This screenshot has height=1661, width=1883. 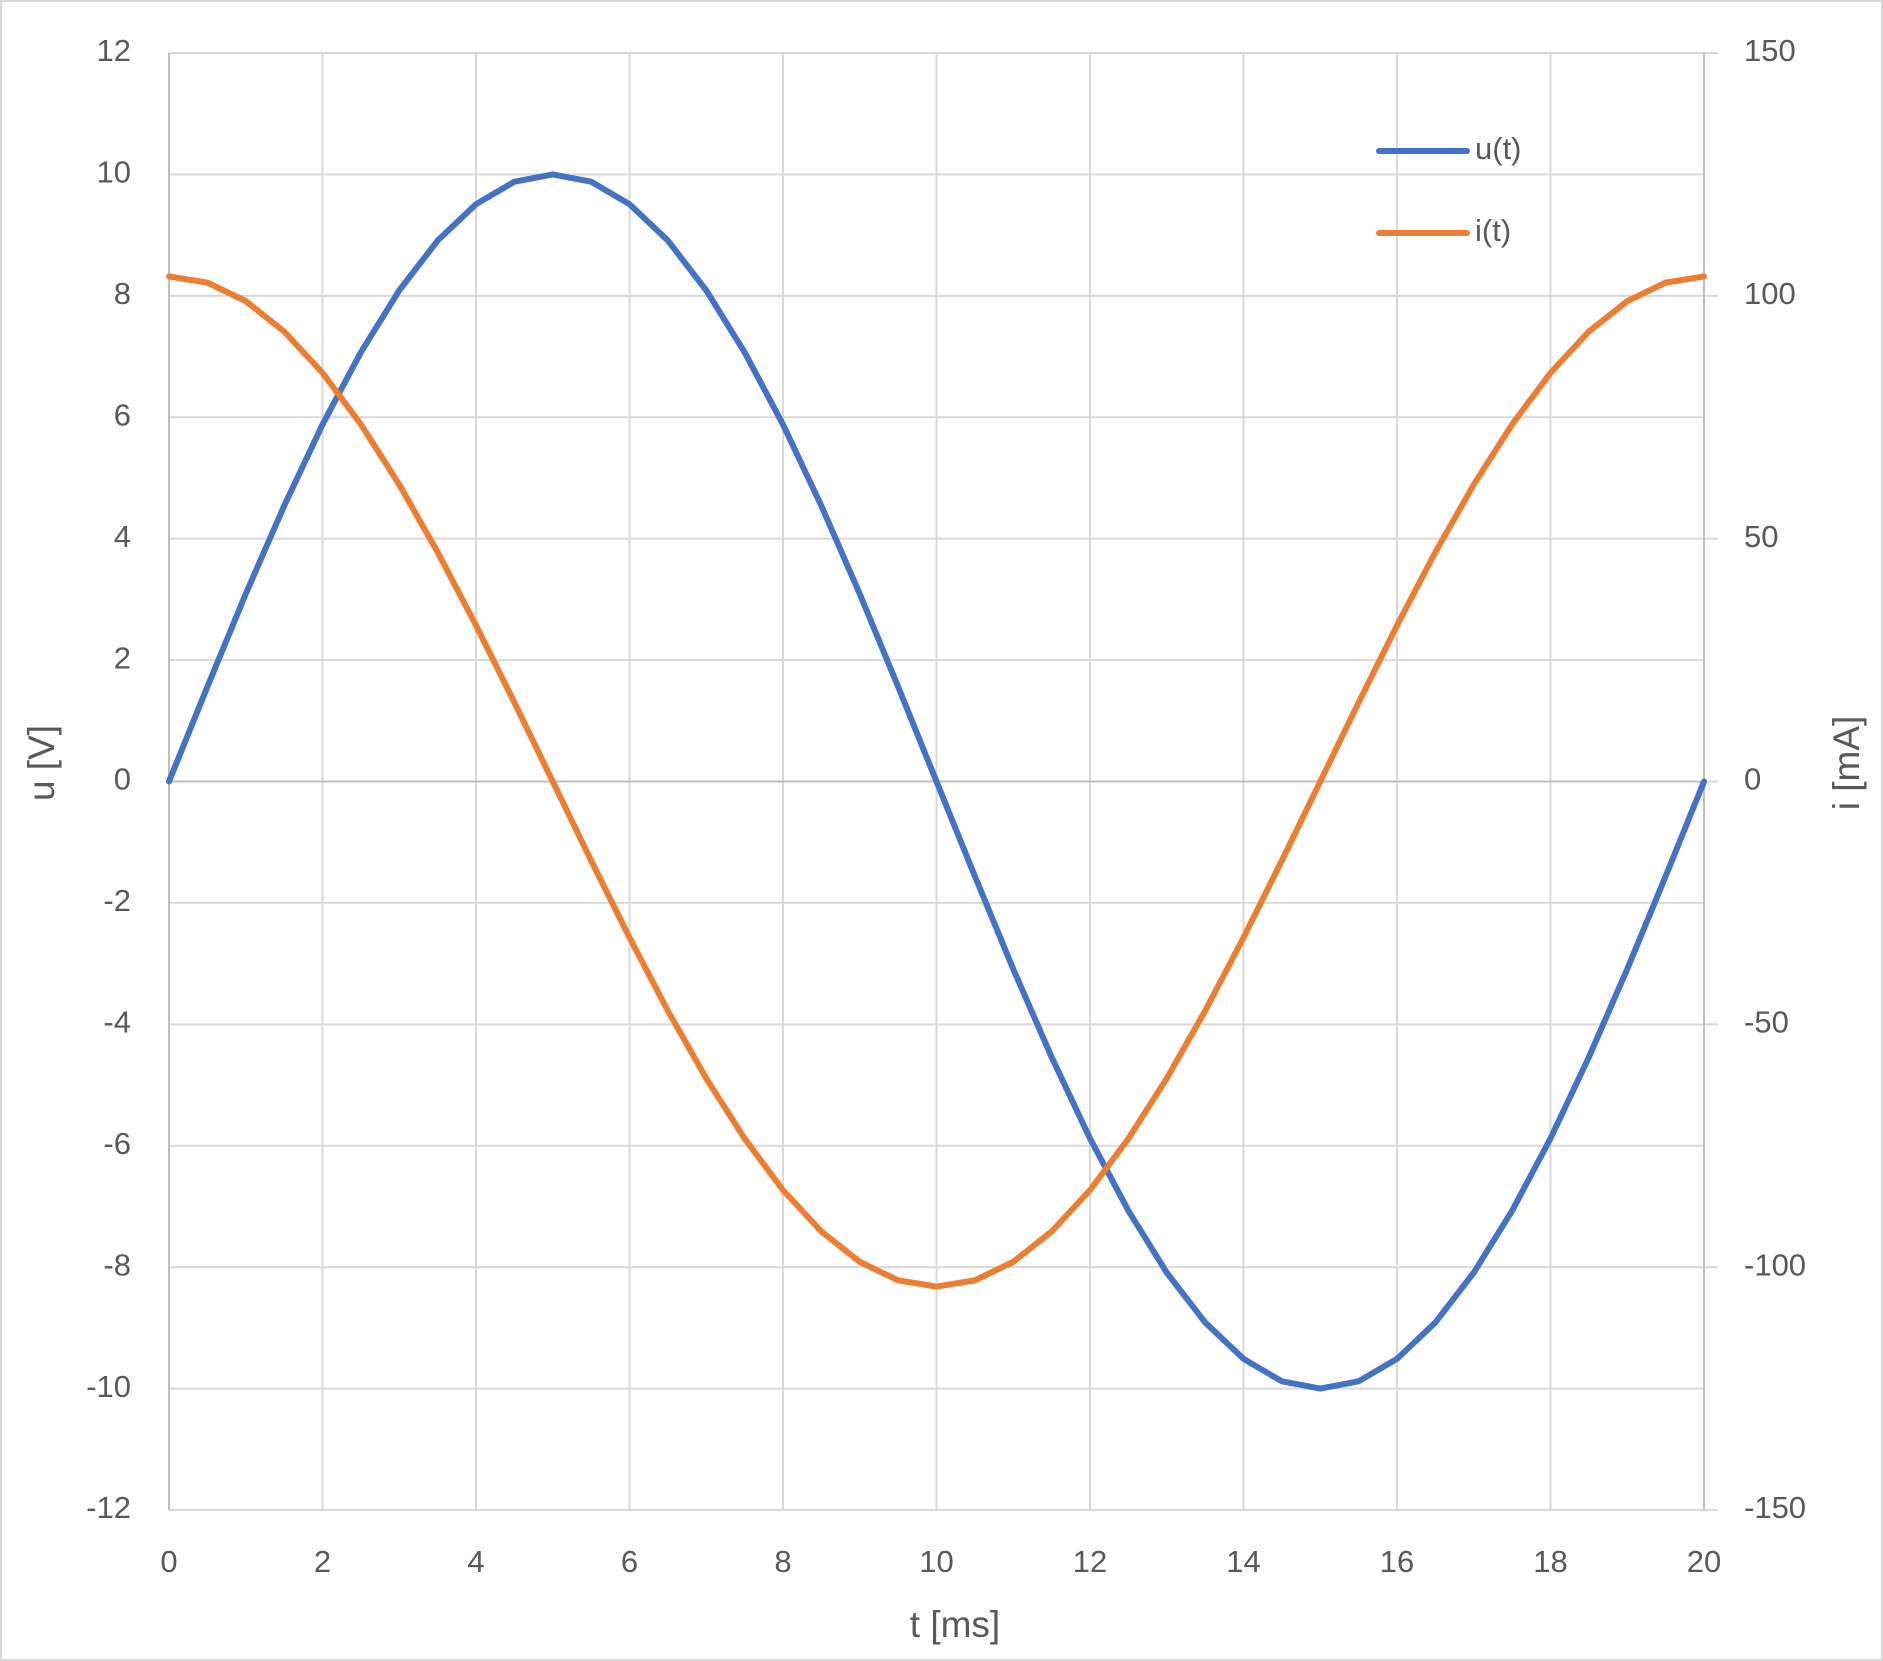 I want to click on x-axis-label: t [ms], so click(x=955, y=1624).